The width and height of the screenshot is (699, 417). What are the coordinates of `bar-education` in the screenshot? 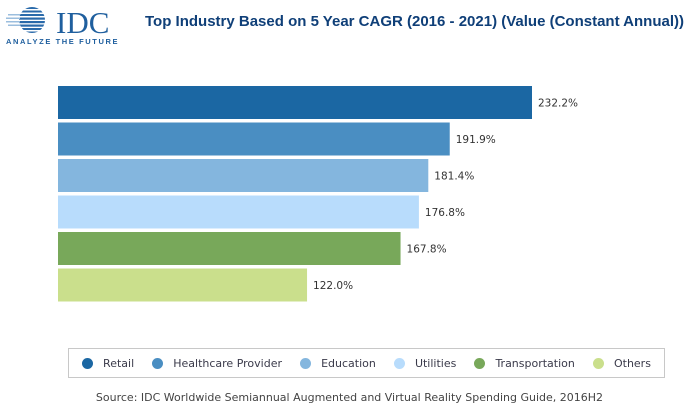 It's located at (243, 175).